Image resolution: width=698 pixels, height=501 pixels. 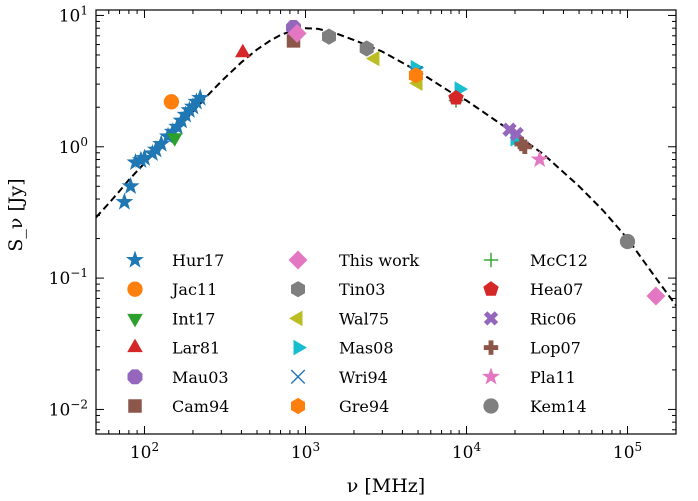 I want to click on legend-label: Ric06, so click(x=553, y=318).